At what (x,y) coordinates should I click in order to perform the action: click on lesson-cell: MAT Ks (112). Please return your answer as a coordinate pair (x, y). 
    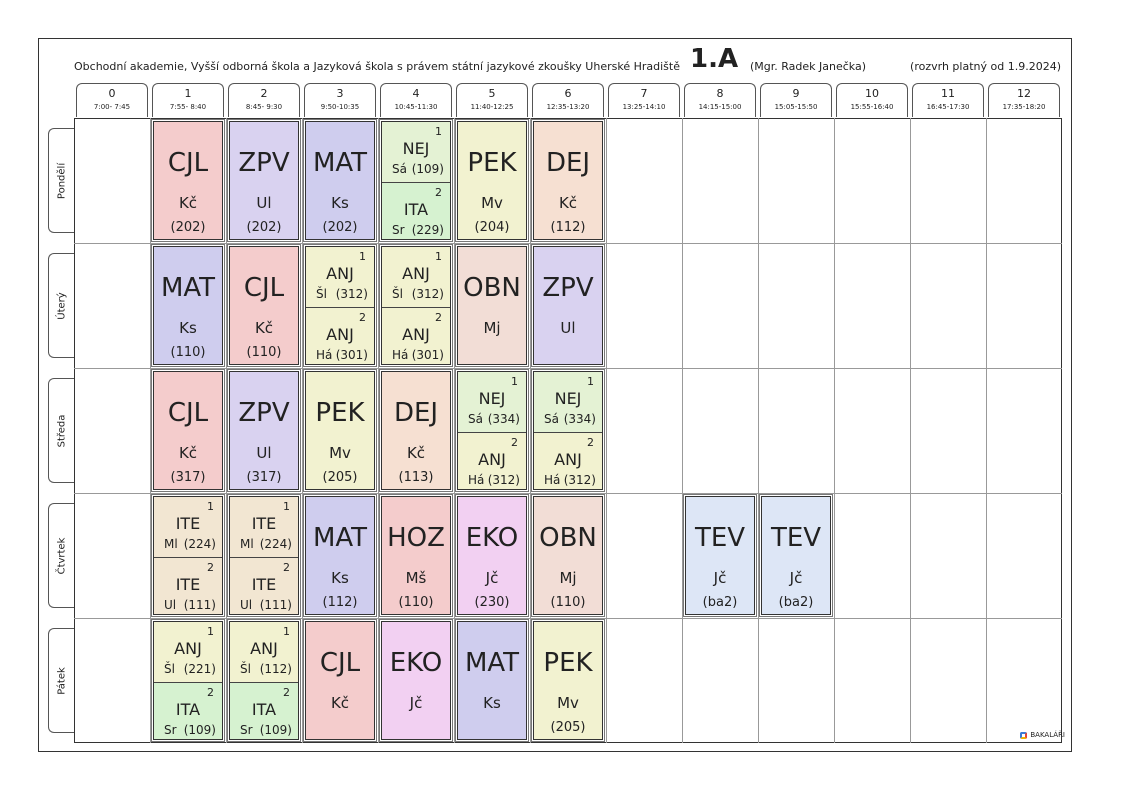
    Looking at the image, I should click on (340, 555).